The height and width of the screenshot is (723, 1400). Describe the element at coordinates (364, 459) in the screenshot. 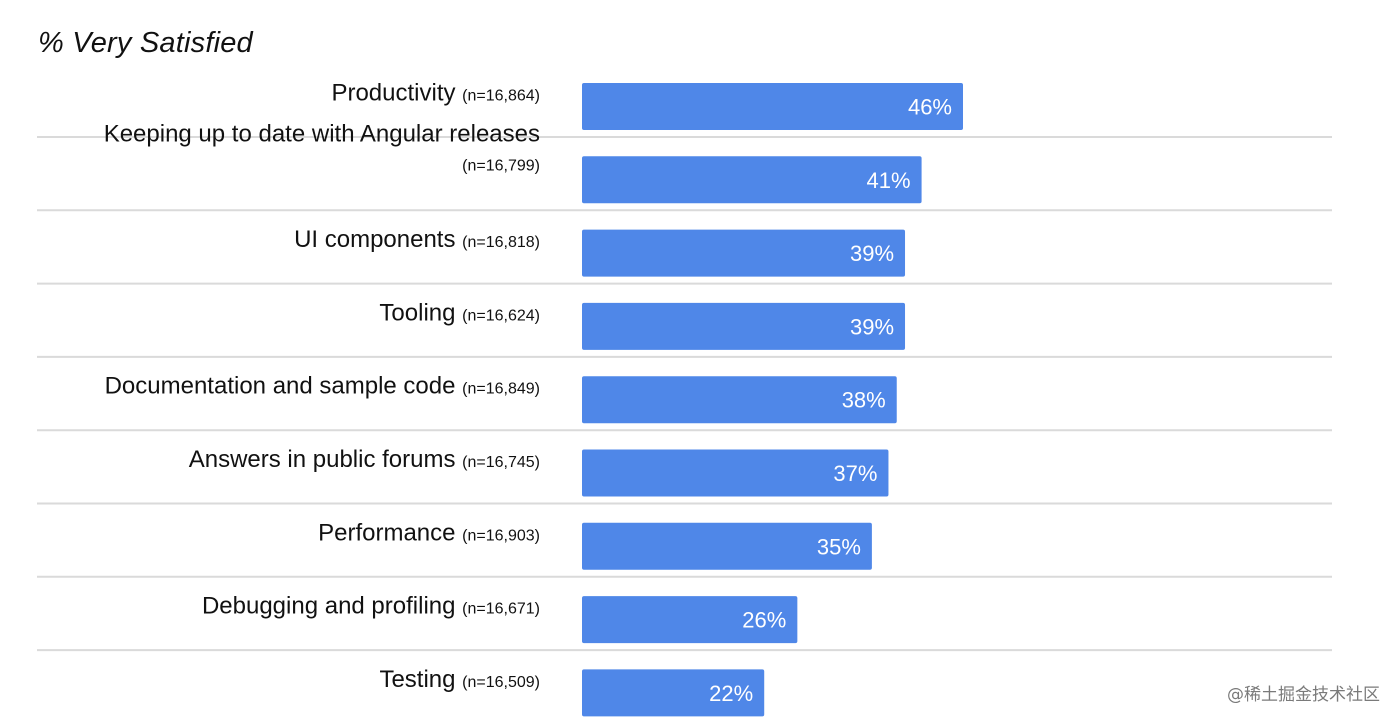

I see `category-label: Answers in public forums (n=16,745)` at that location.